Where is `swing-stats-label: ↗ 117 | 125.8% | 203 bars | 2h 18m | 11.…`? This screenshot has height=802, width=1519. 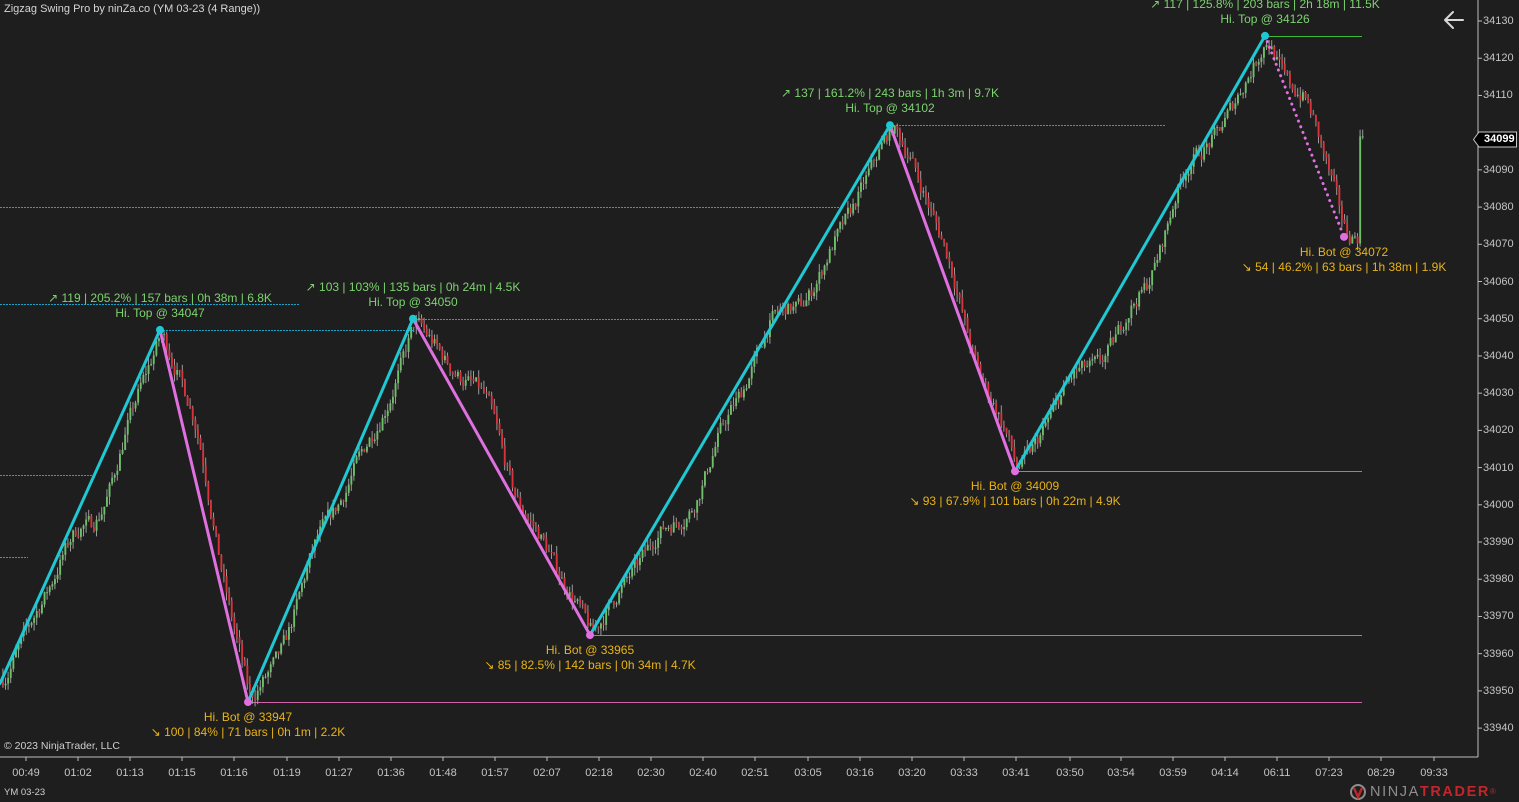 swing-stats-label: ↗ 117 | 125.8% | 203 bars | 2h 18m | 11.… is located at coordinates (1265, 5).